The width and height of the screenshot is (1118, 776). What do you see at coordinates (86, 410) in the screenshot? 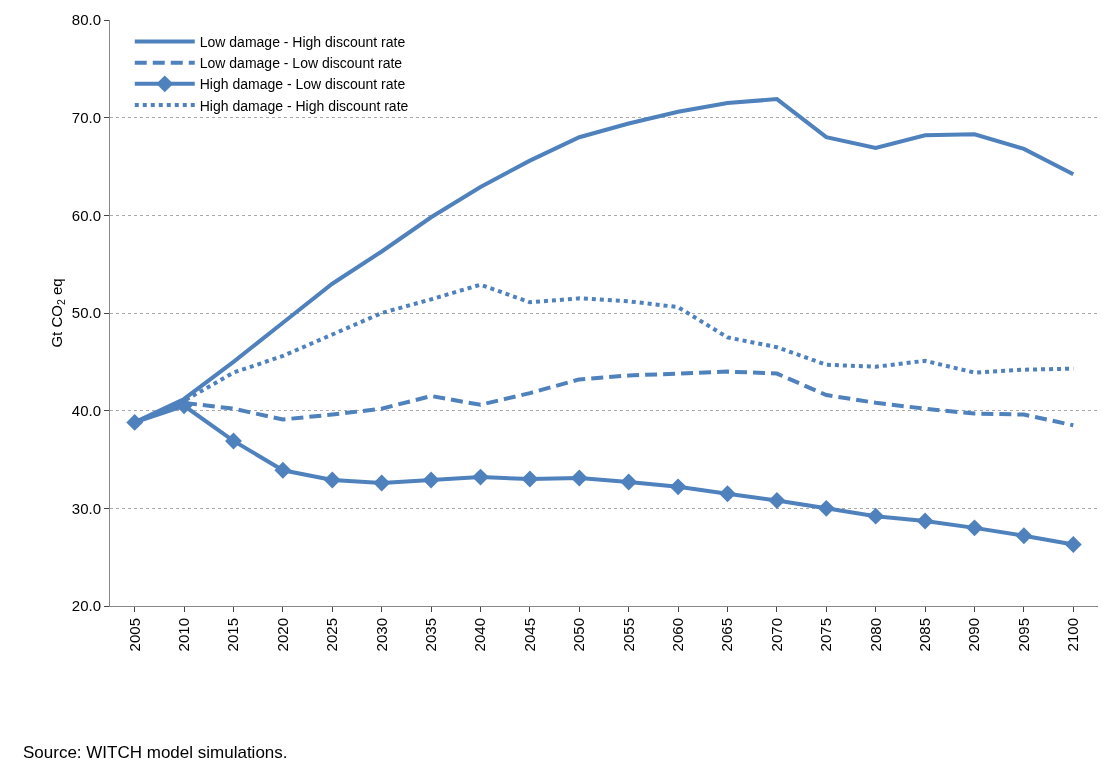
I see `y-tick-label: 40.0` at bounding box center [86, 410].